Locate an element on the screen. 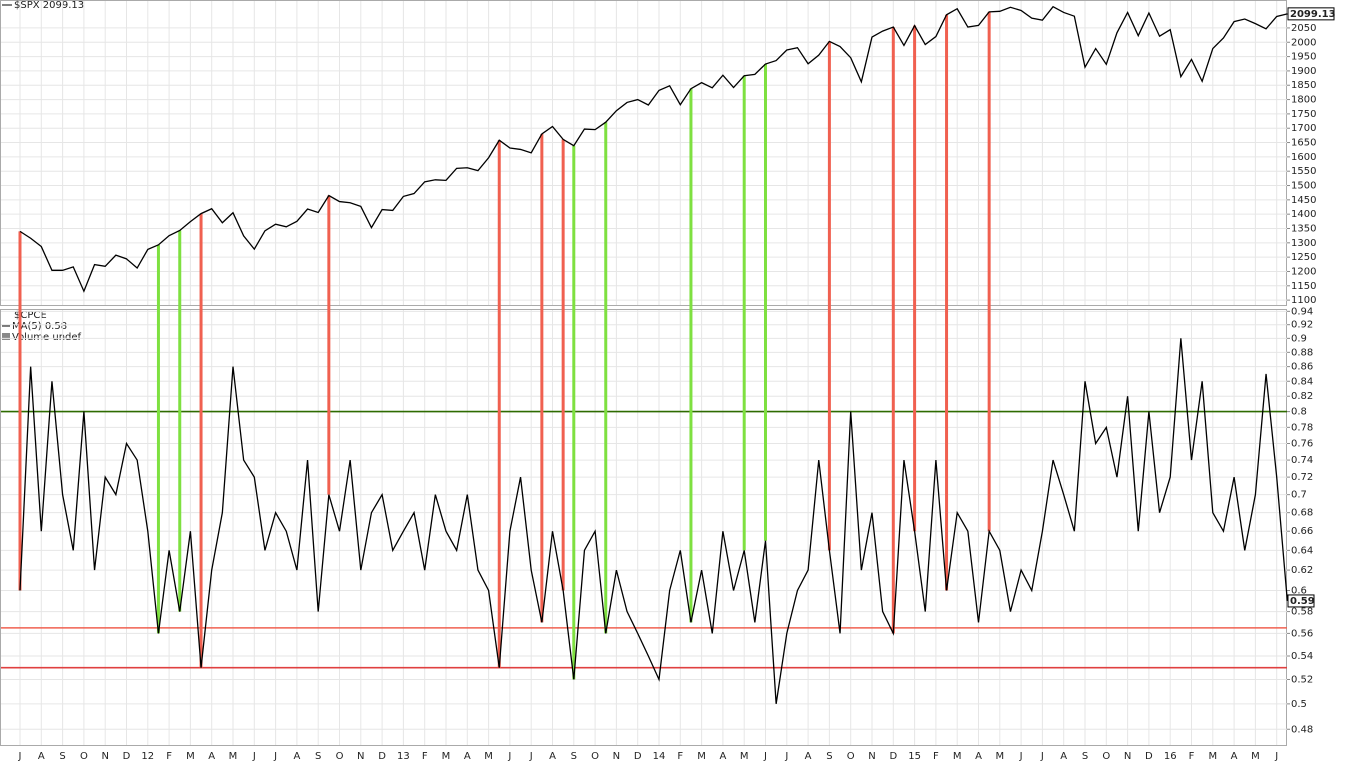  x-tick-label: 12 is located at coordinates (147, 756).